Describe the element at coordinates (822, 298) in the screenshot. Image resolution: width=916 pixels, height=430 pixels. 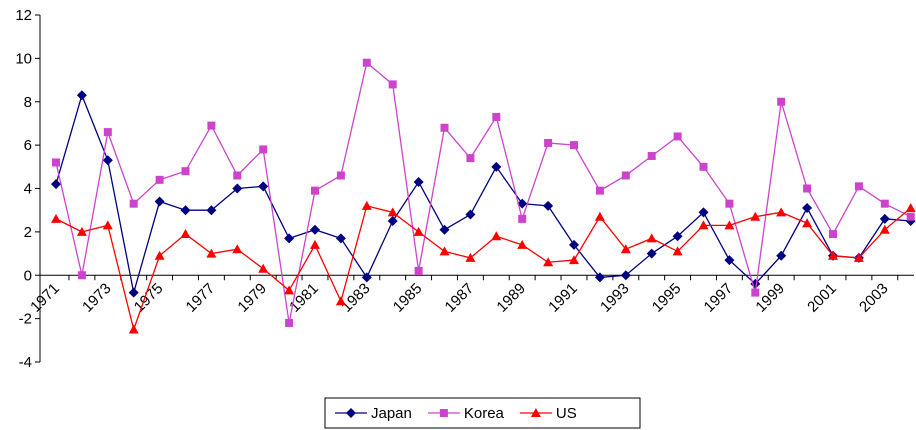
I see `x-tick-label: 2001` at that location.